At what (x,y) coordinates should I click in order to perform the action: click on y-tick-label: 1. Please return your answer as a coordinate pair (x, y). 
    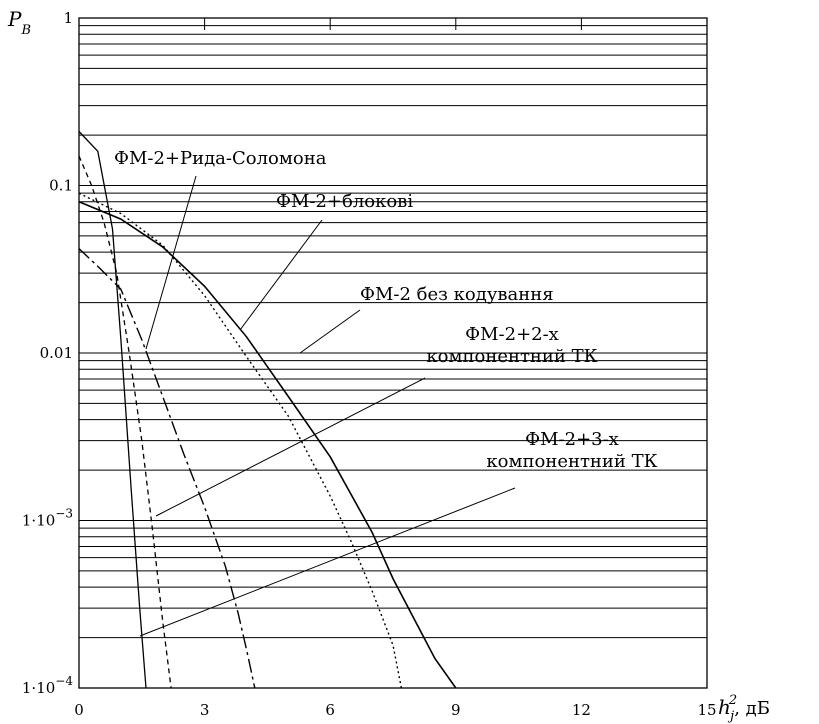
    Looking at the image, I should click on (68, 18).